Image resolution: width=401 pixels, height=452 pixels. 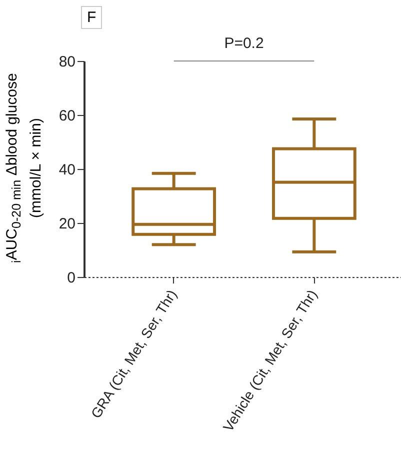 I want to click on y-tick-label: 0, so click(x=71, y=278).